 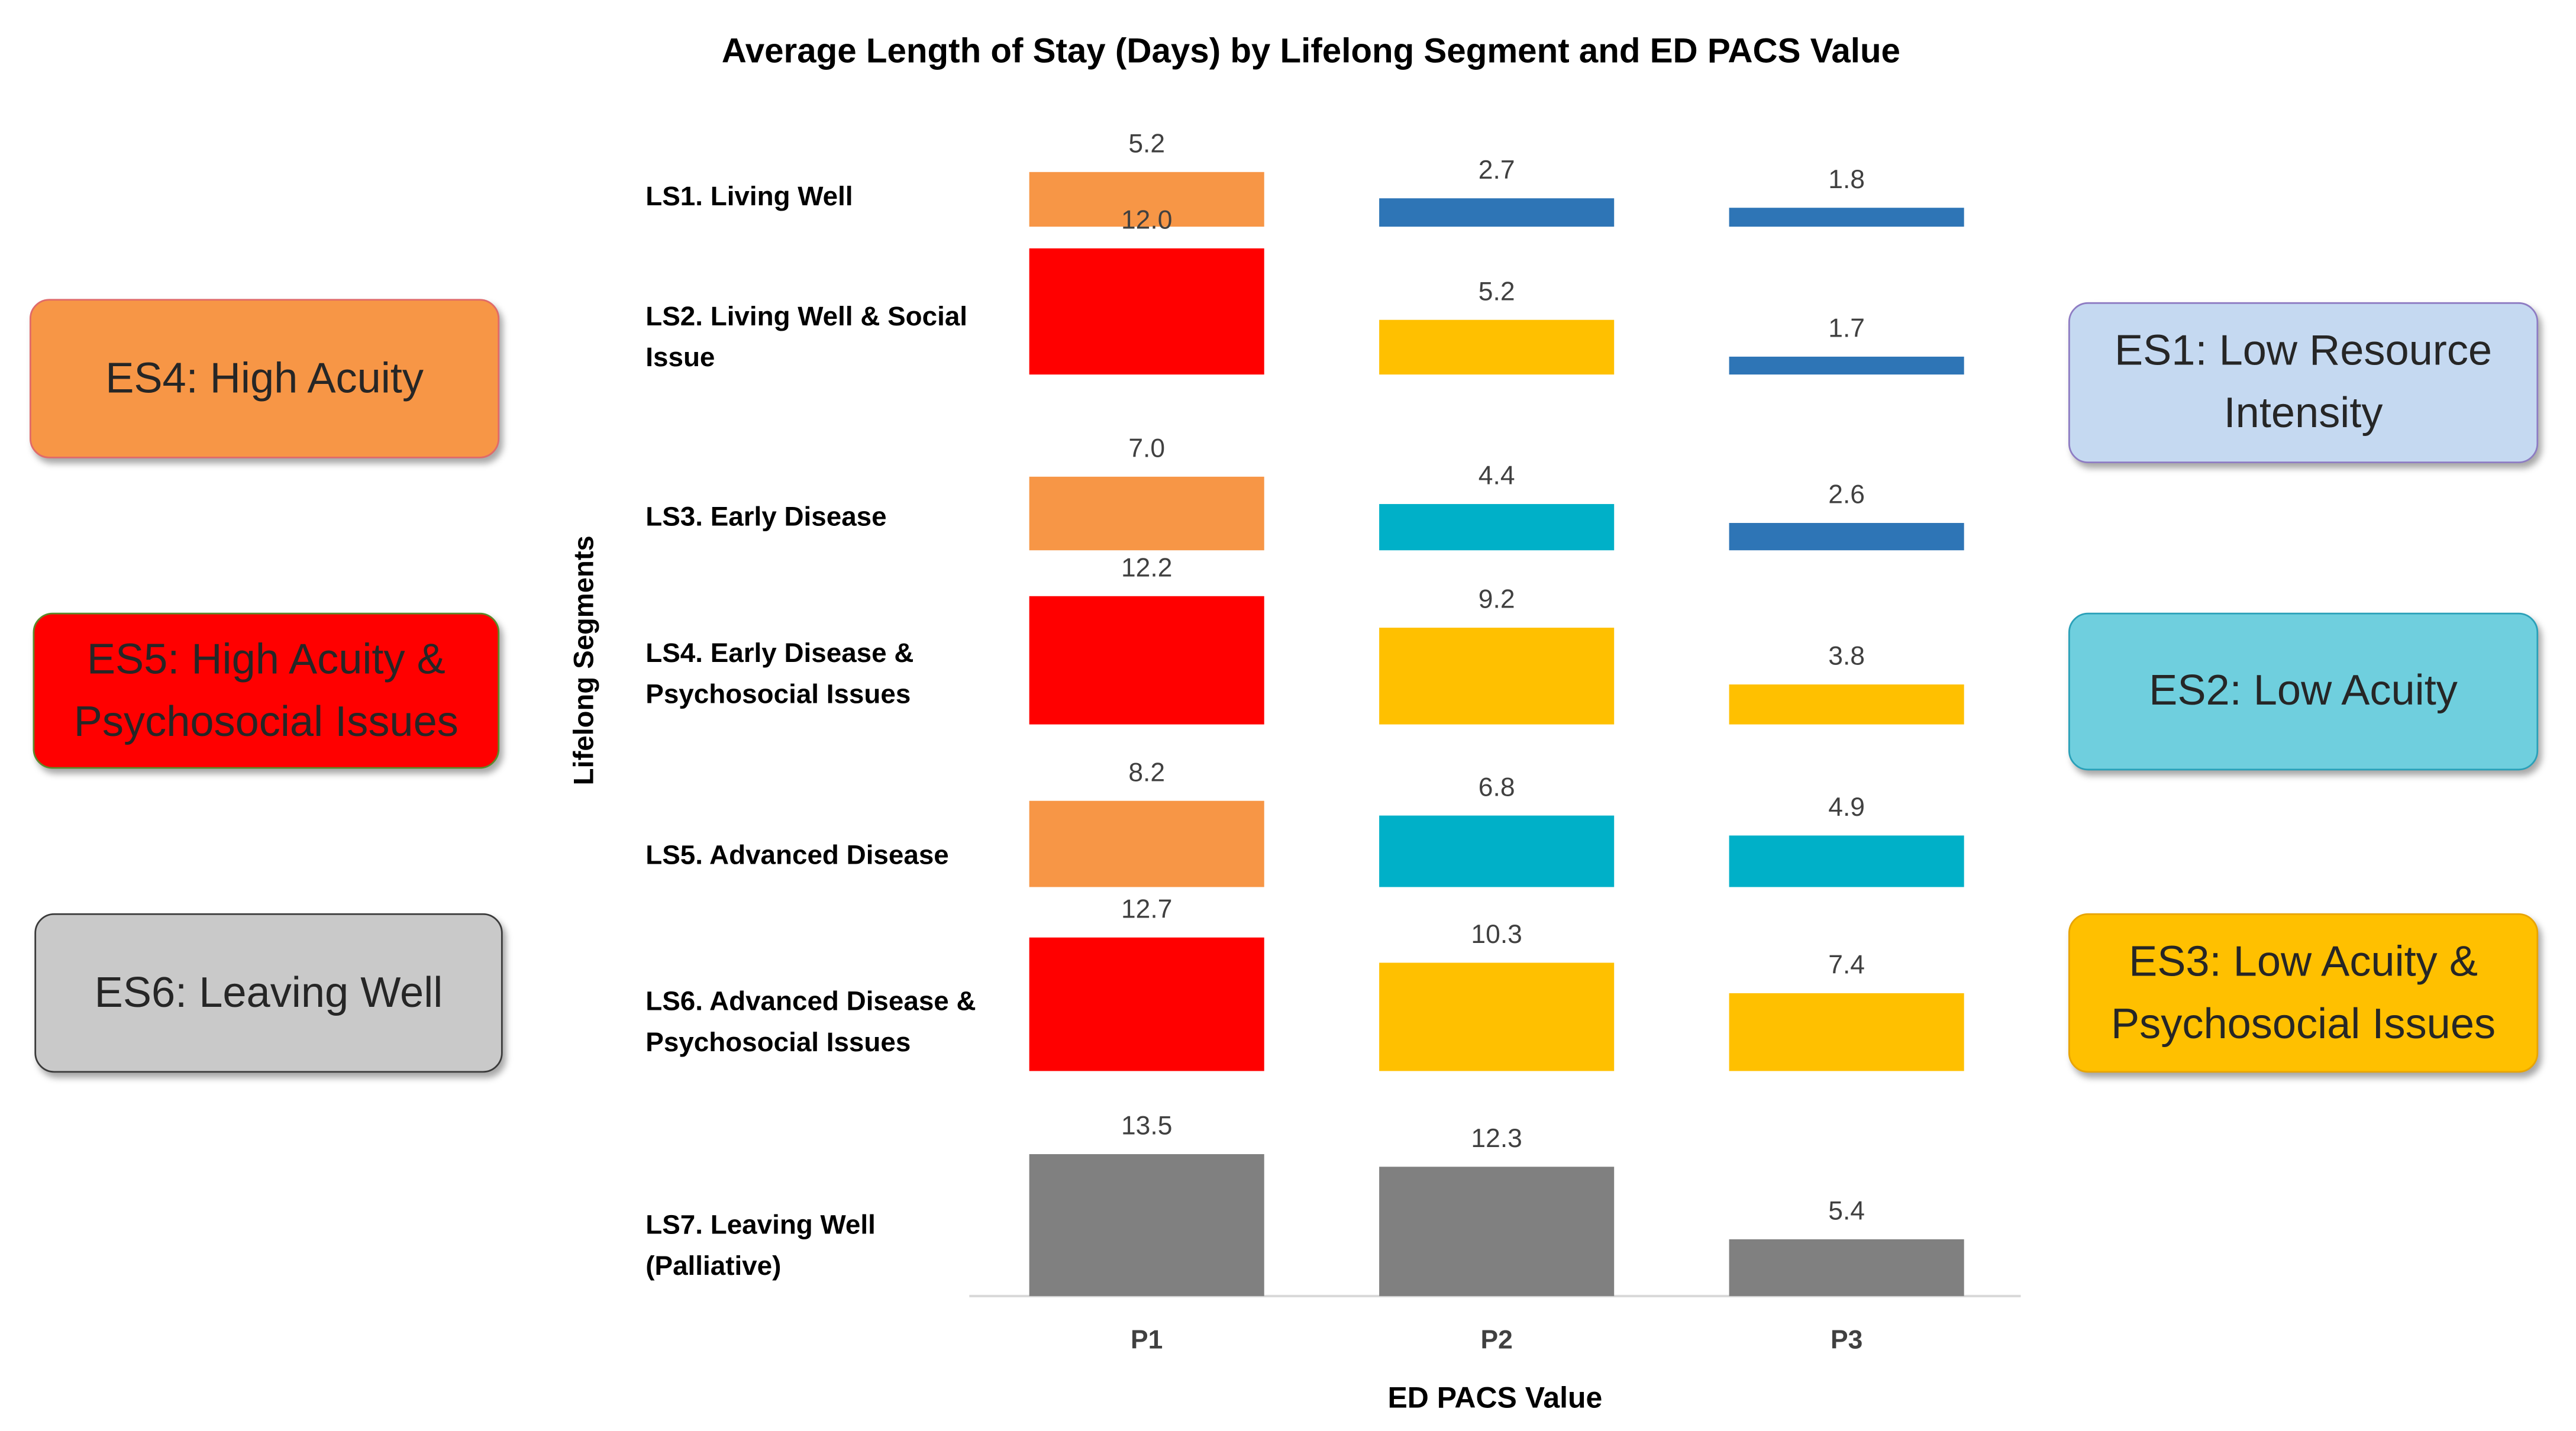 I want to click on data-label: 12.3, so click(x=1496, y=1138).